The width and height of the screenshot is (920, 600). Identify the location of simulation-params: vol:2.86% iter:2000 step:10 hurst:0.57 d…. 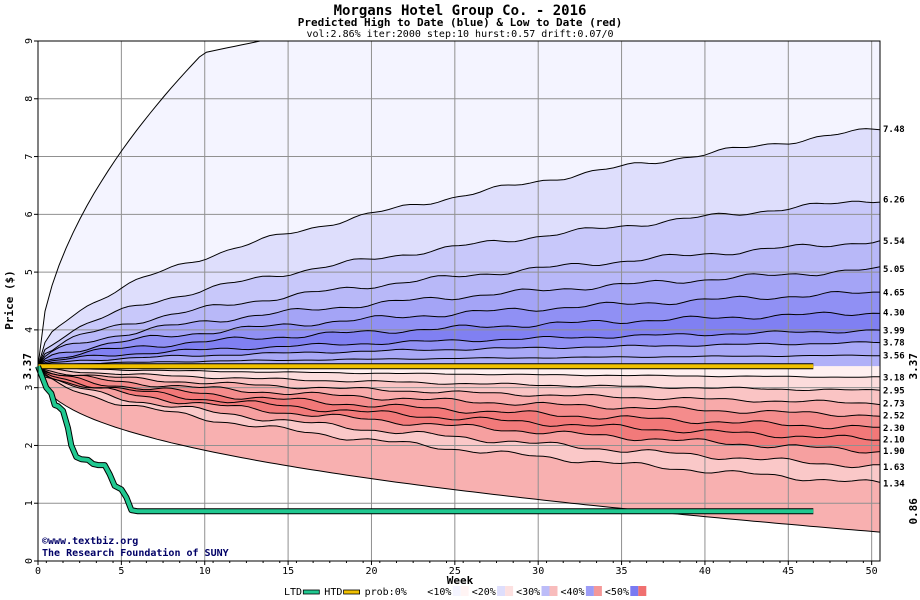
(459, 34).